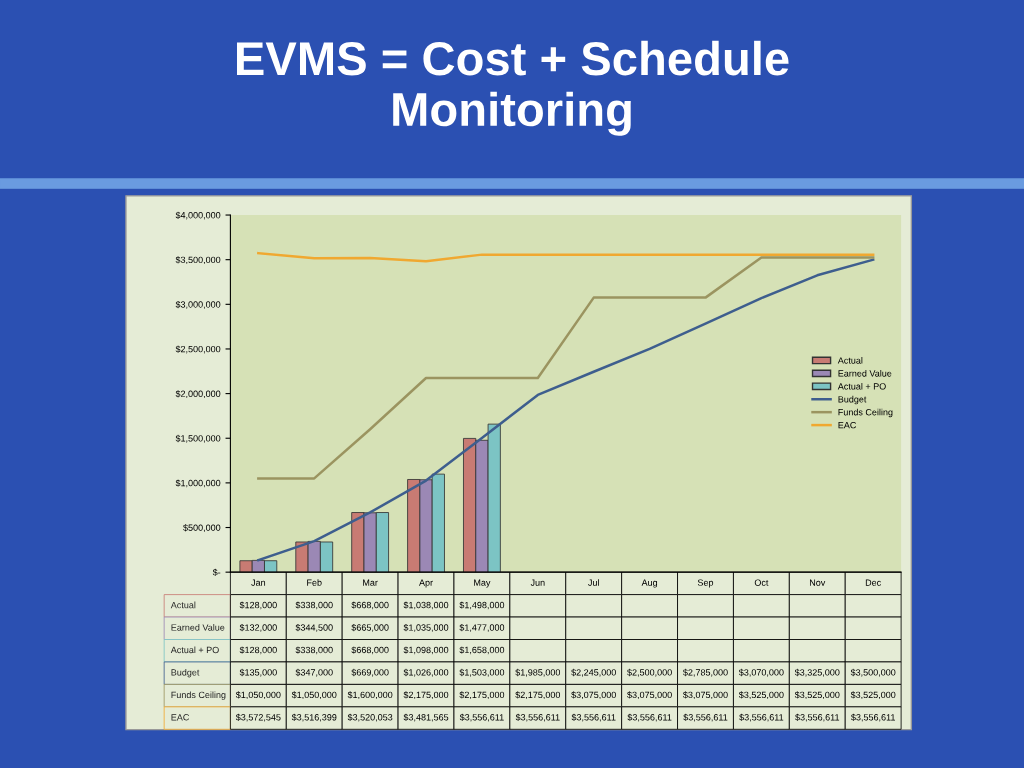 The image size is (1024, 768). Describe the element at coordinates (198, 349) in the screenshot. I see `y-tick-label: $2,500,000` at that location.